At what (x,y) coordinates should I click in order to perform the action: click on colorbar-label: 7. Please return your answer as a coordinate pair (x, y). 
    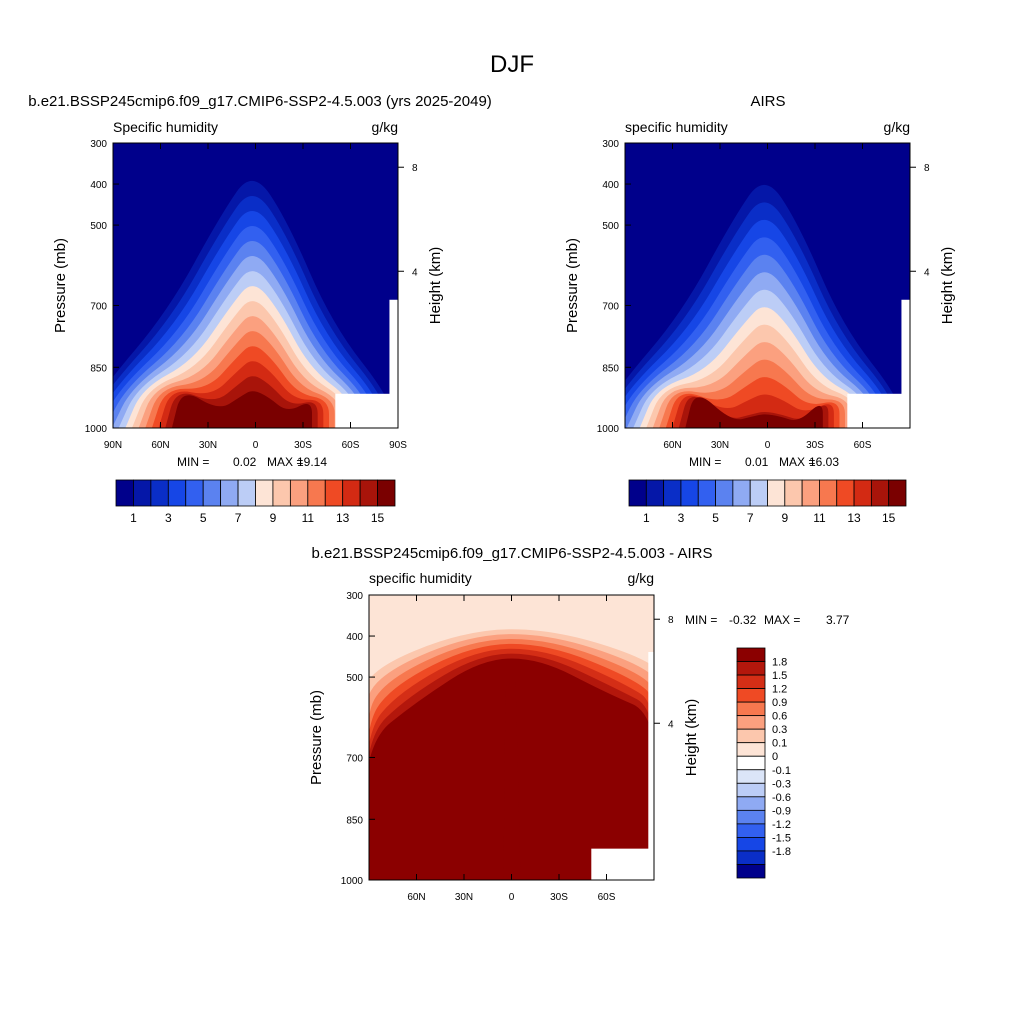
    Looking at the image, I should click on (238, 518).